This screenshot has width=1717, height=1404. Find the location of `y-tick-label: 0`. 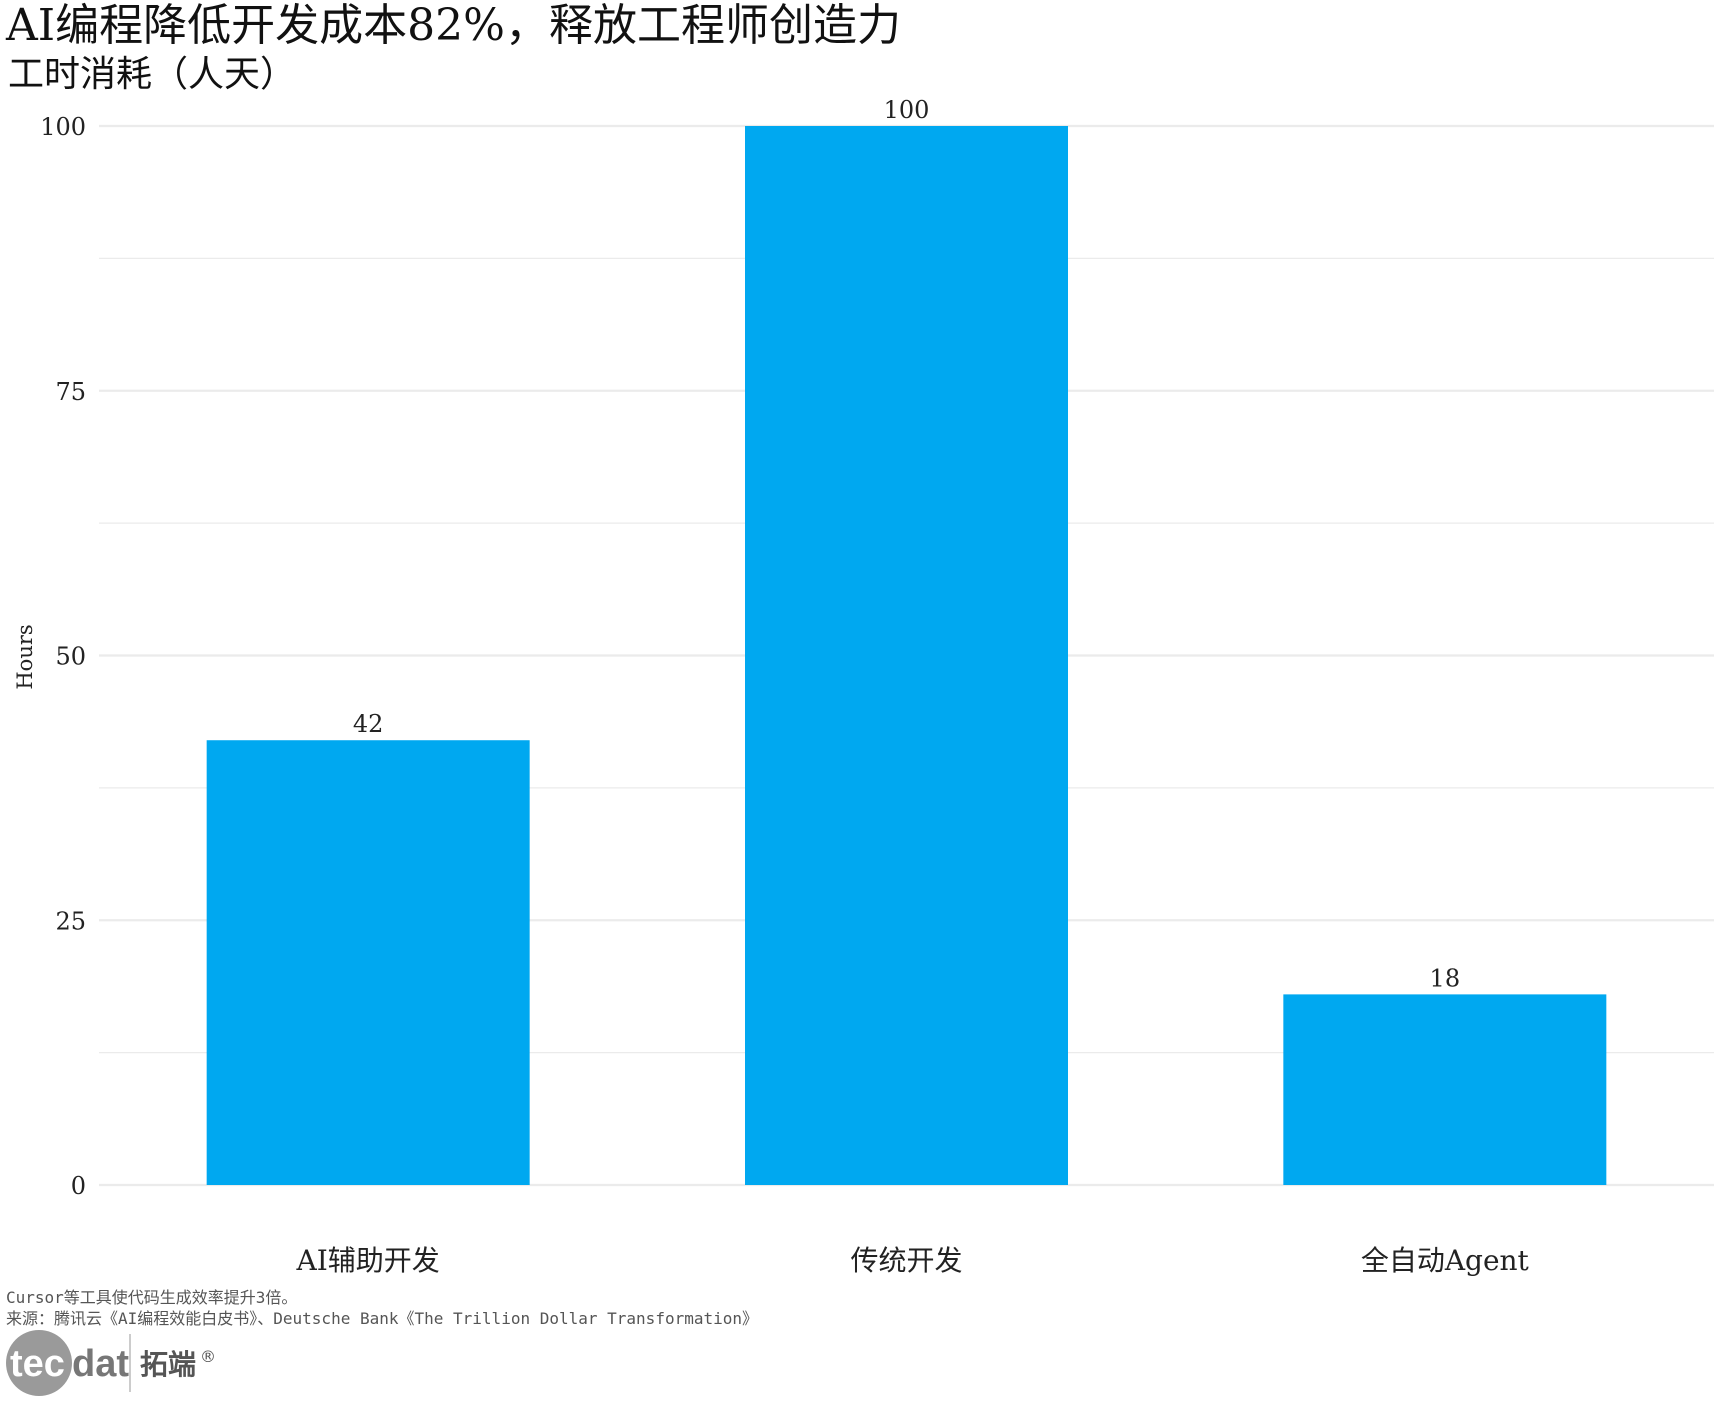

y-tick-label: 0 is located at coordinates (78, 1186).